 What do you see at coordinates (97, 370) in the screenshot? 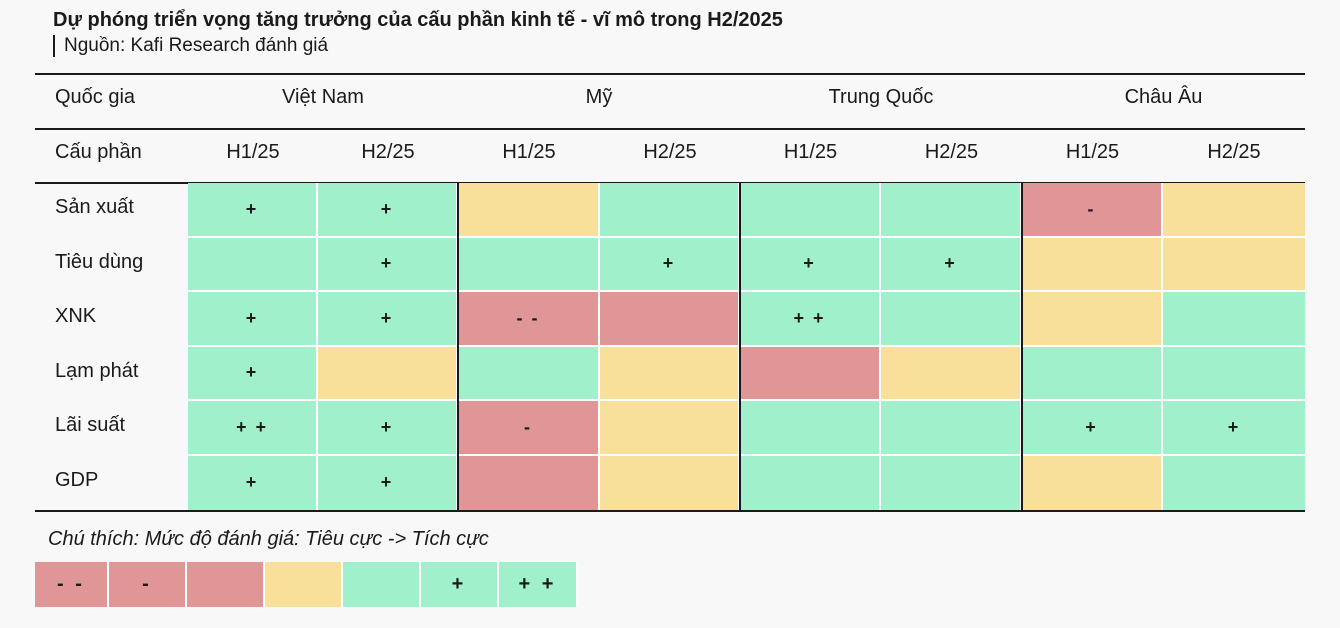
I see `row-label: Lạm phát` at bounding box center [97, 370].